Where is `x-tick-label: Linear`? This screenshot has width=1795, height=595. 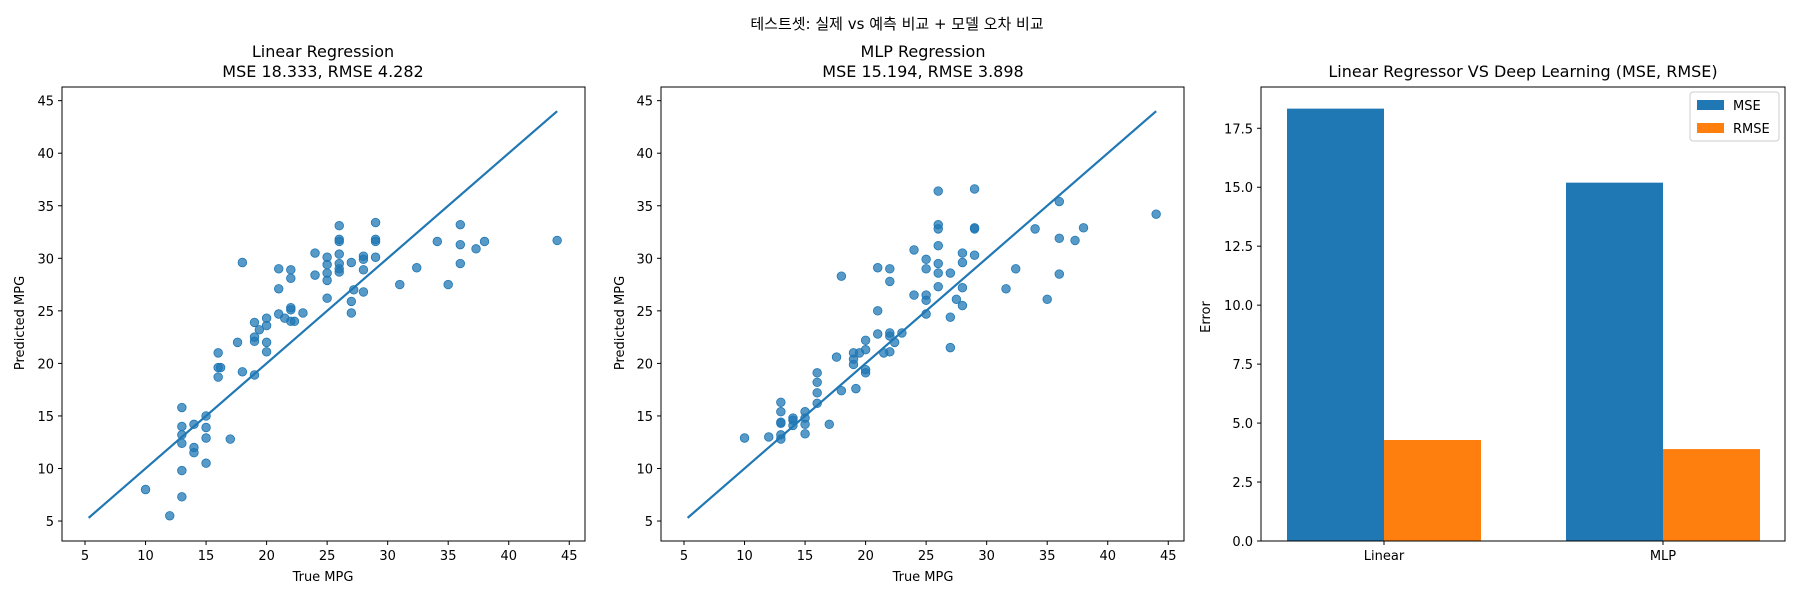 x-tick-label: Linear is located at coordinates (1384, 556).